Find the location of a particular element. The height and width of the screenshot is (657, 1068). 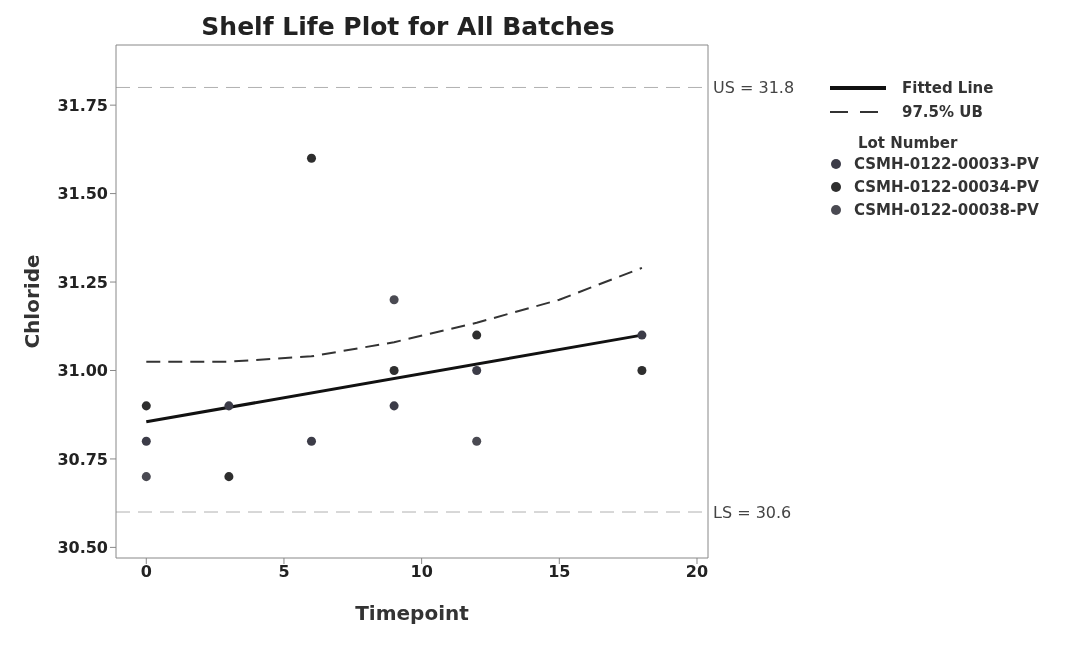

y-tick-label: 31.50 is located at coordinates (82, 194).